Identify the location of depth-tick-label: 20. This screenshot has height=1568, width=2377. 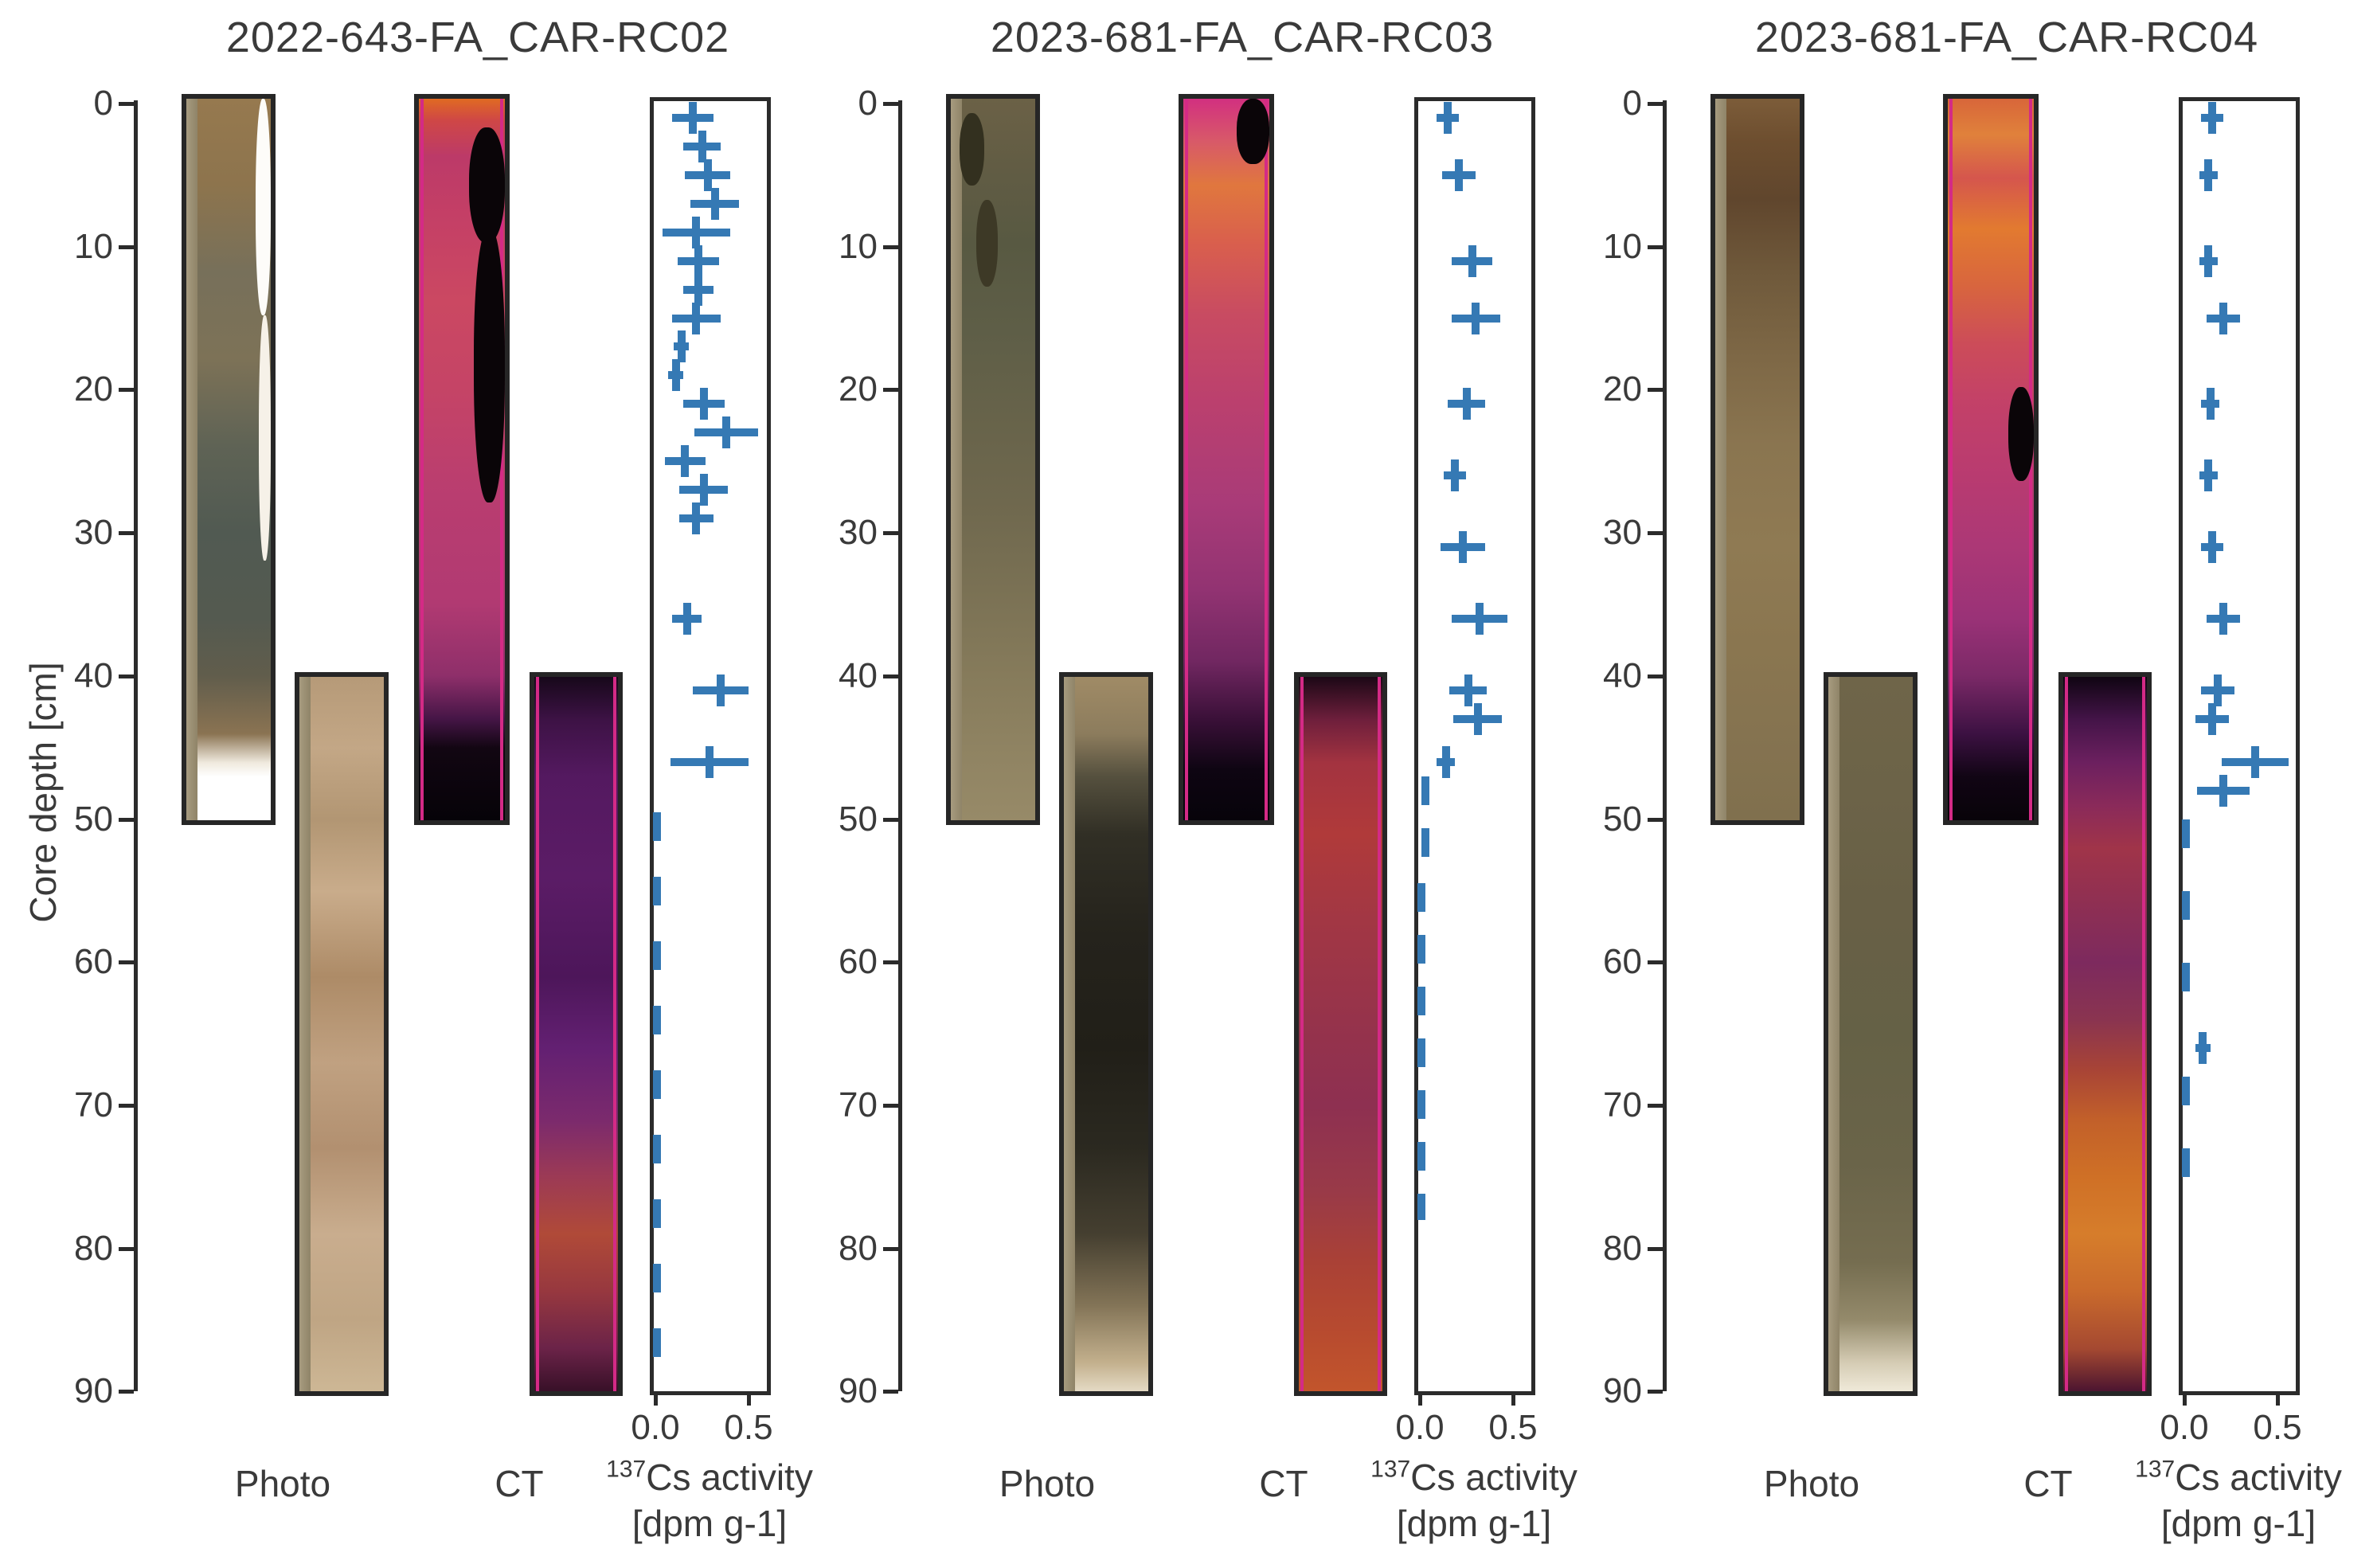
(93, 389).